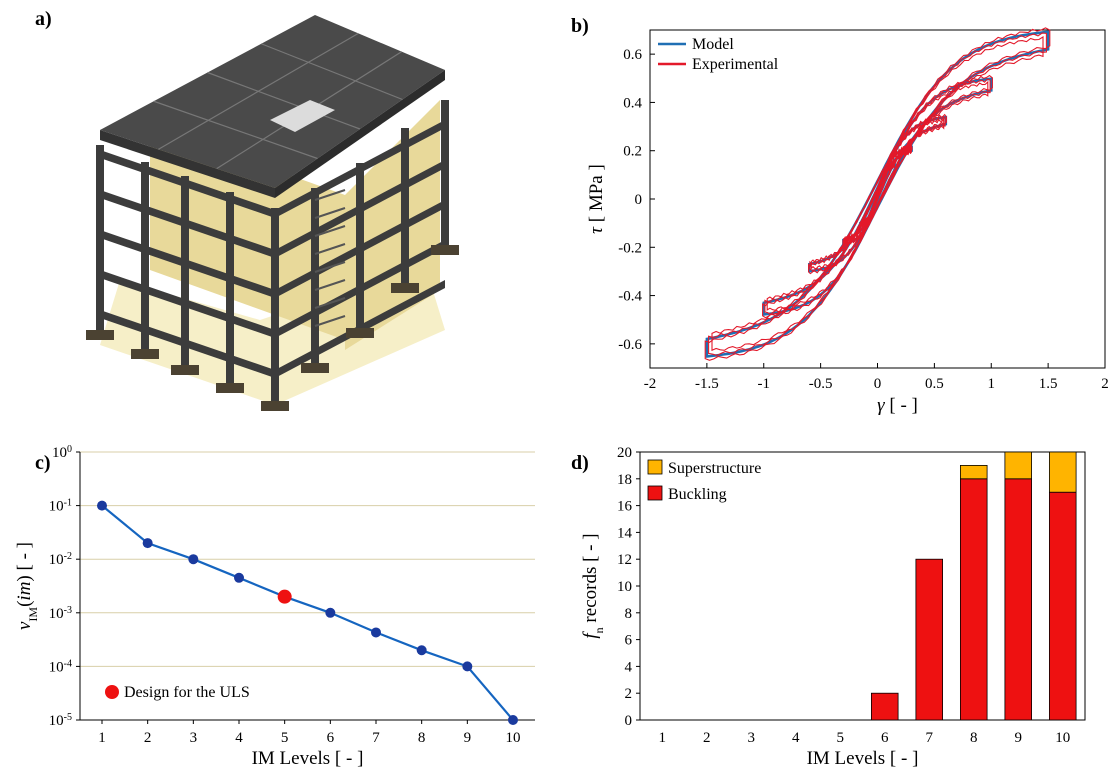 The image size is (1110, 776). Describe the element at coordinates (624, 453) in the screenshot. I see `y-tick-label: 20` at that location.